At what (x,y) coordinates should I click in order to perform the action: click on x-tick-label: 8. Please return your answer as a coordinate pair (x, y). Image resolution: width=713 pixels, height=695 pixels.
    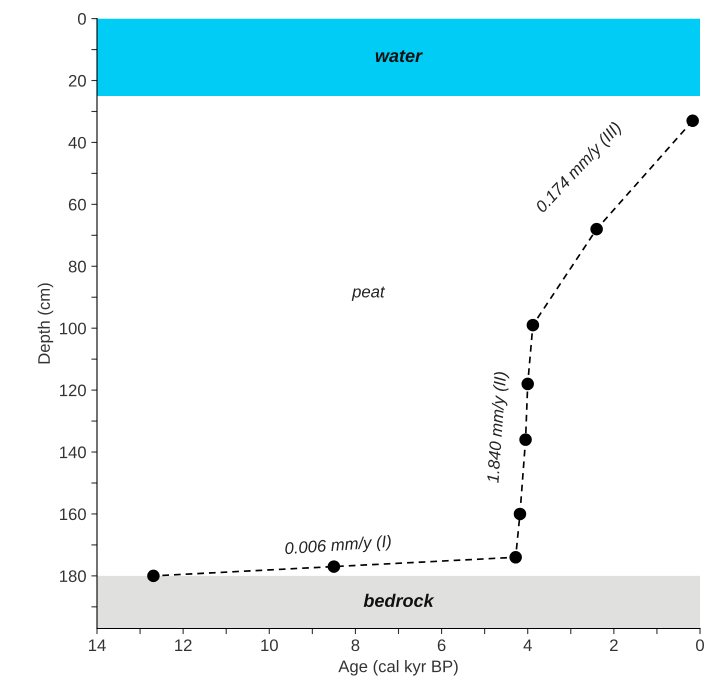
    Looking at the image, I should click on (356, 645).